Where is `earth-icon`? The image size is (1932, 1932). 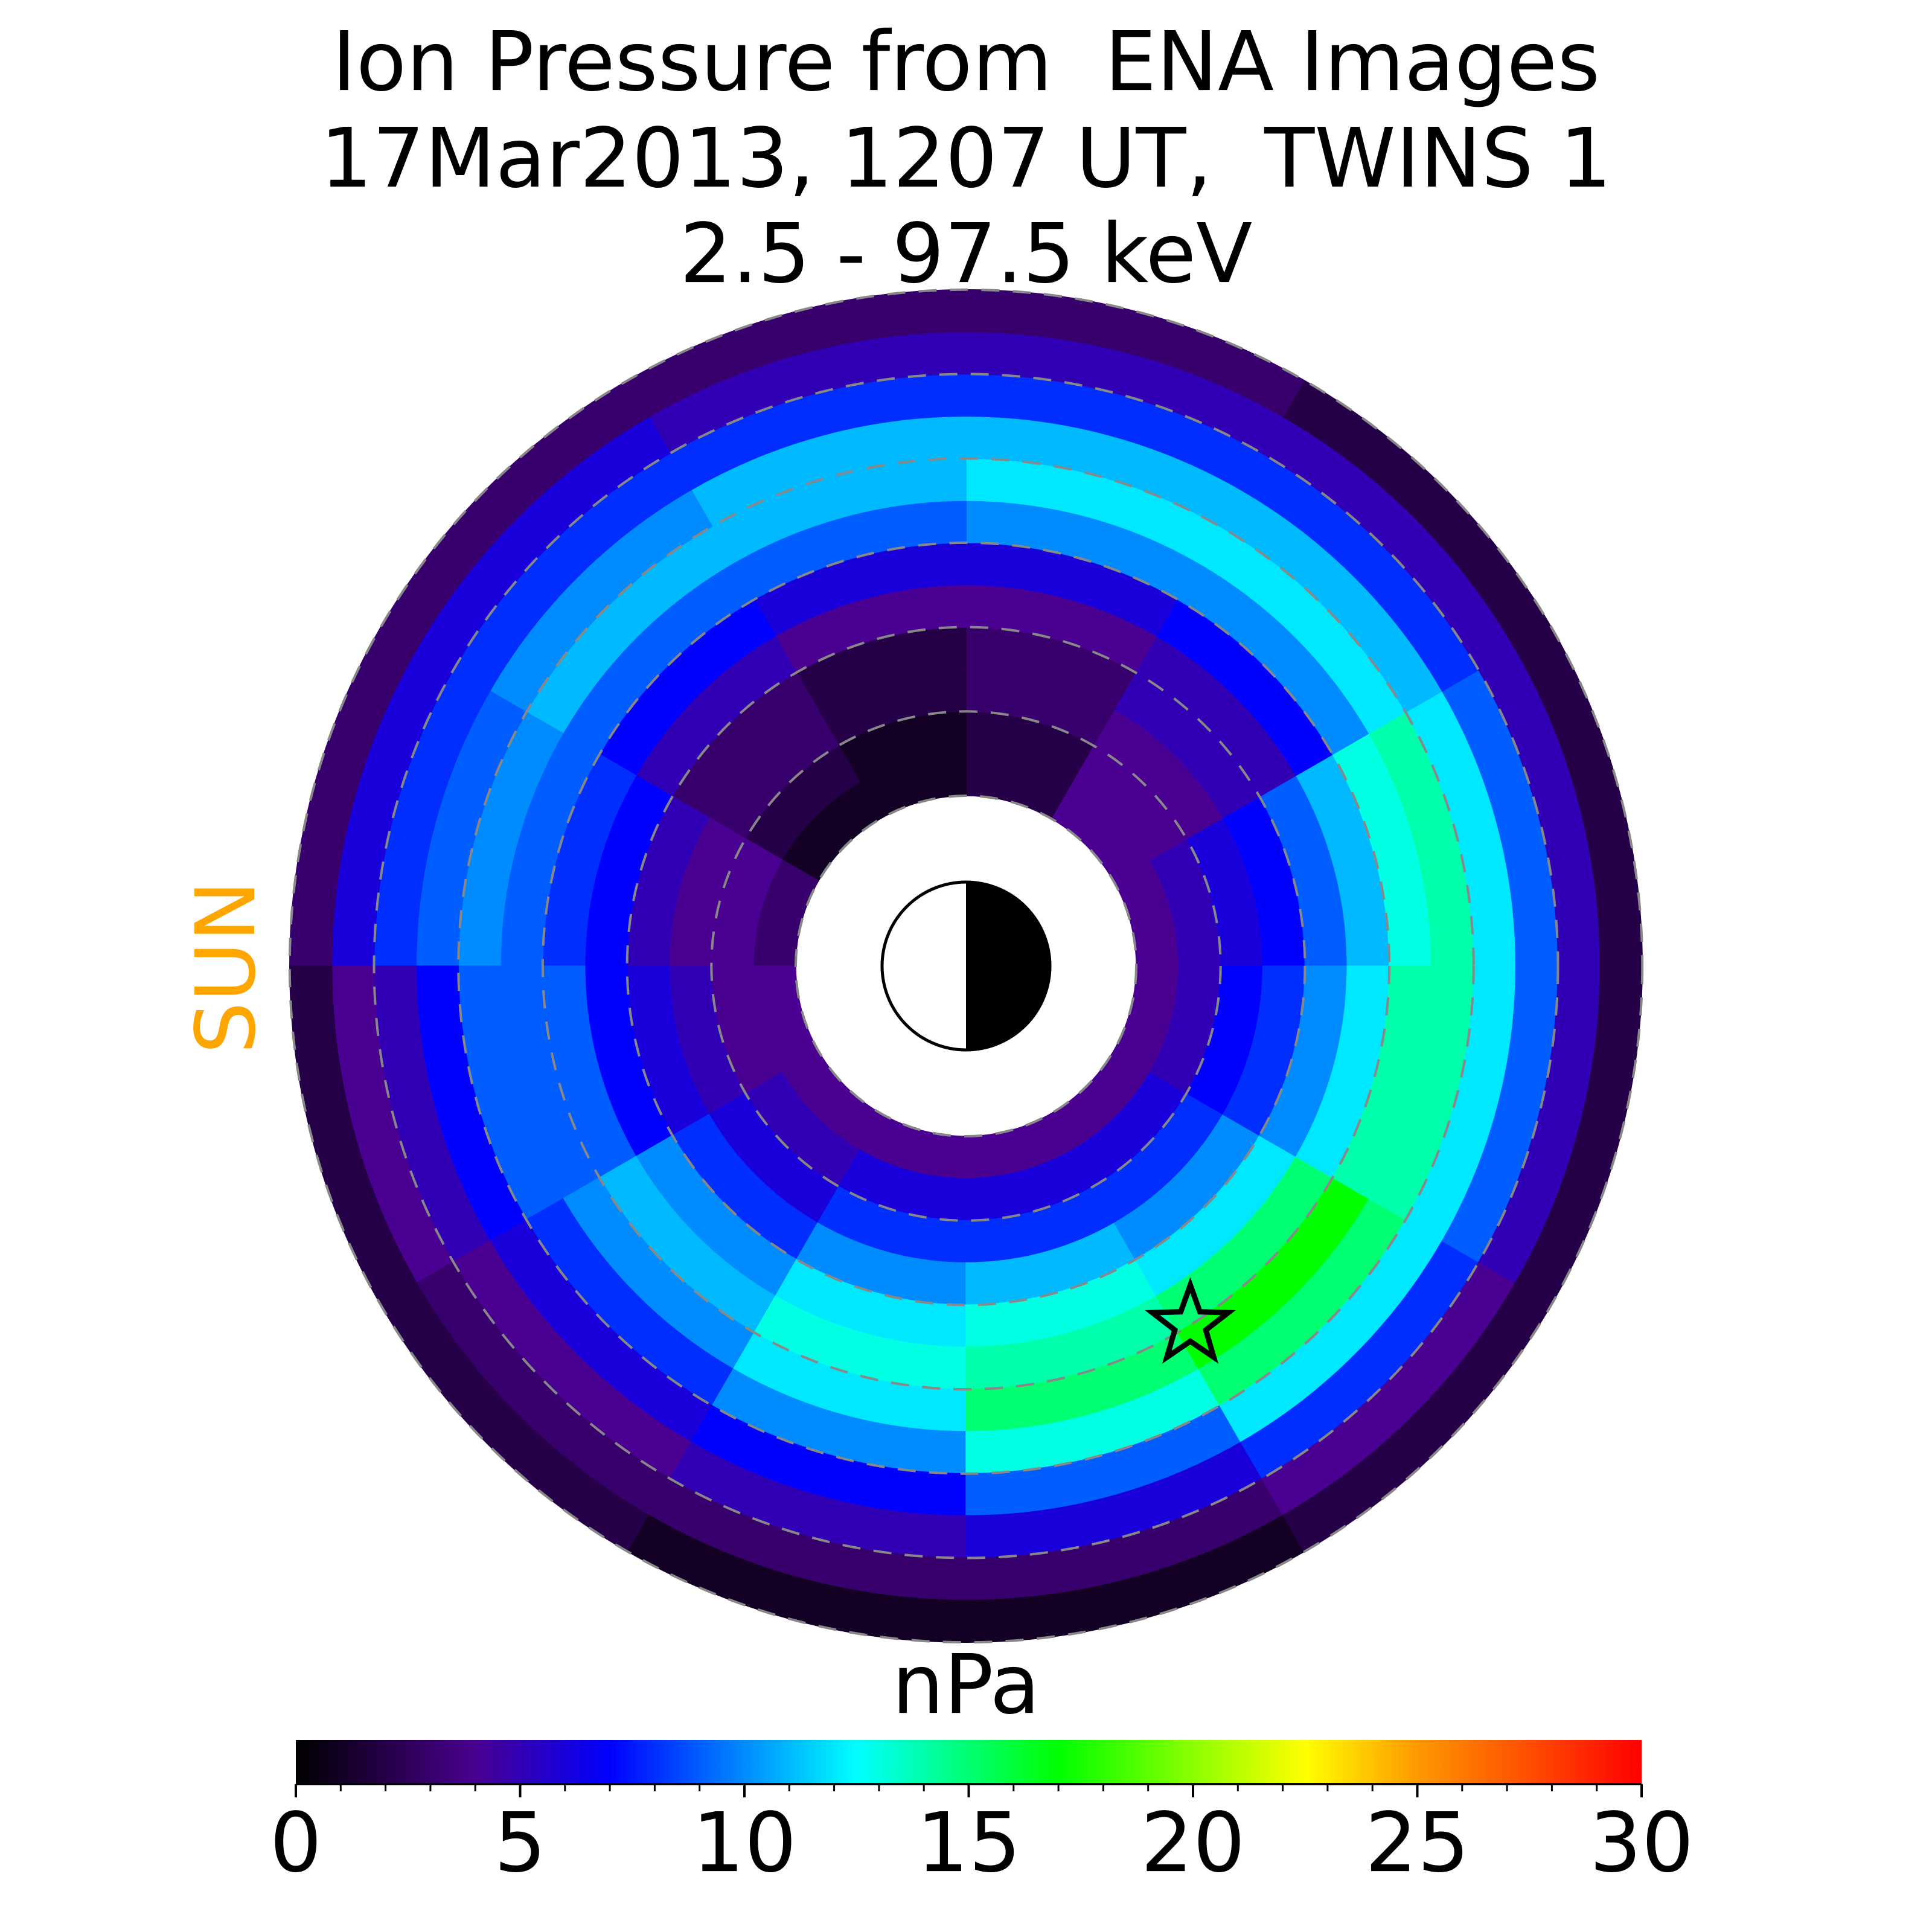 earth-icon is located at coordinates (966, 966).